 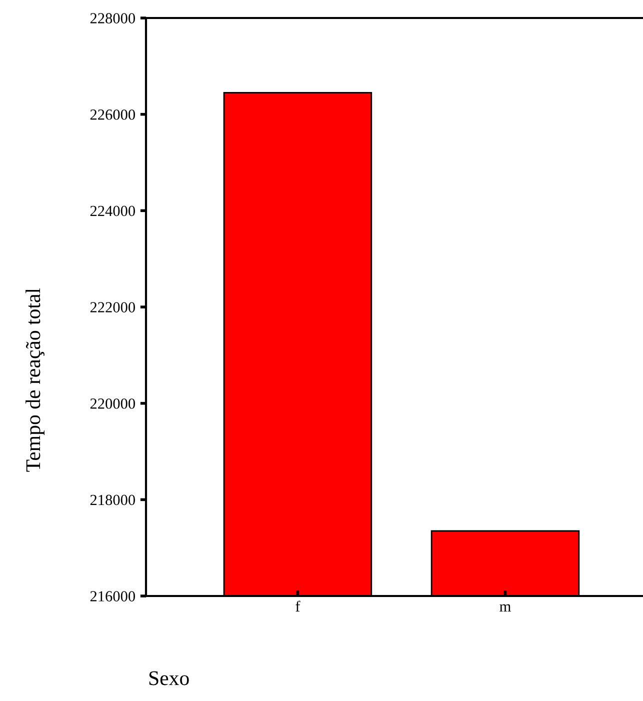 What do you see at coordinates (112, 500) in the screenshot?
I see `y-tick-label: 218000` at bounding box center [112, 500].